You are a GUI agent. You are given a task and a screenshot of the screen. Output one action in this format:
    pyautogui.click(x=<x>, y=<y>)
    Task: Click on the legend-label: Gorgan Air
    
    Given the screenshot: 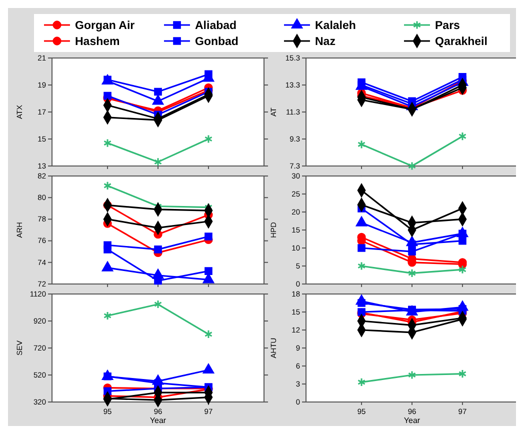 What is the action you would take?
    pyautogui.click(x=105, y=26)
    